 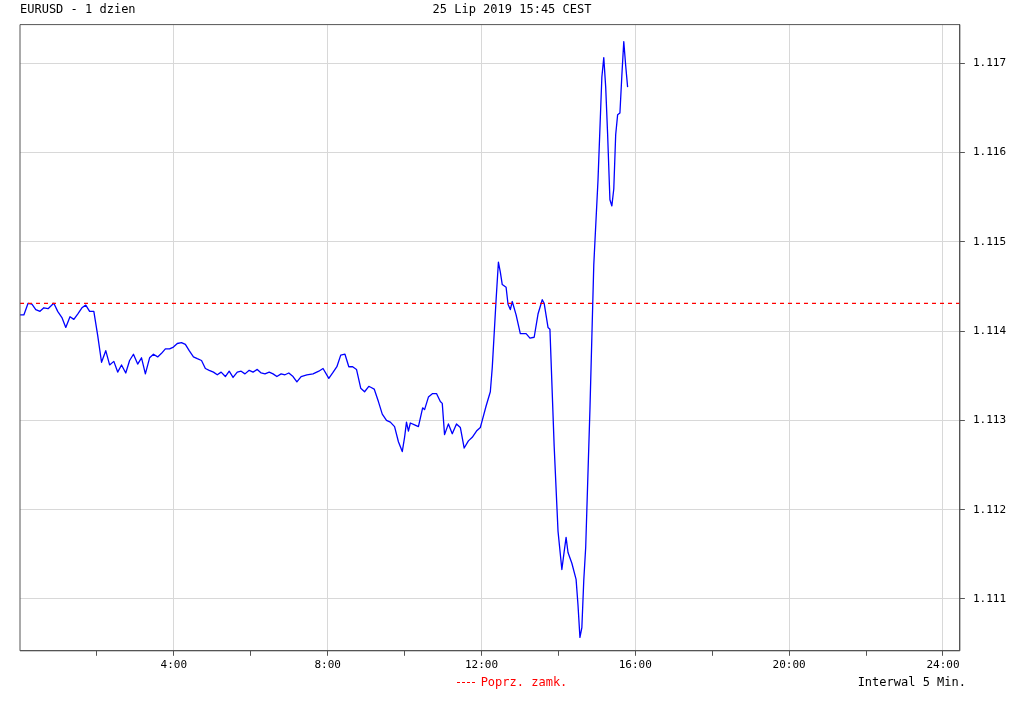 I want to click on x-tick-label: 16:00, so click(x=635, y=665).